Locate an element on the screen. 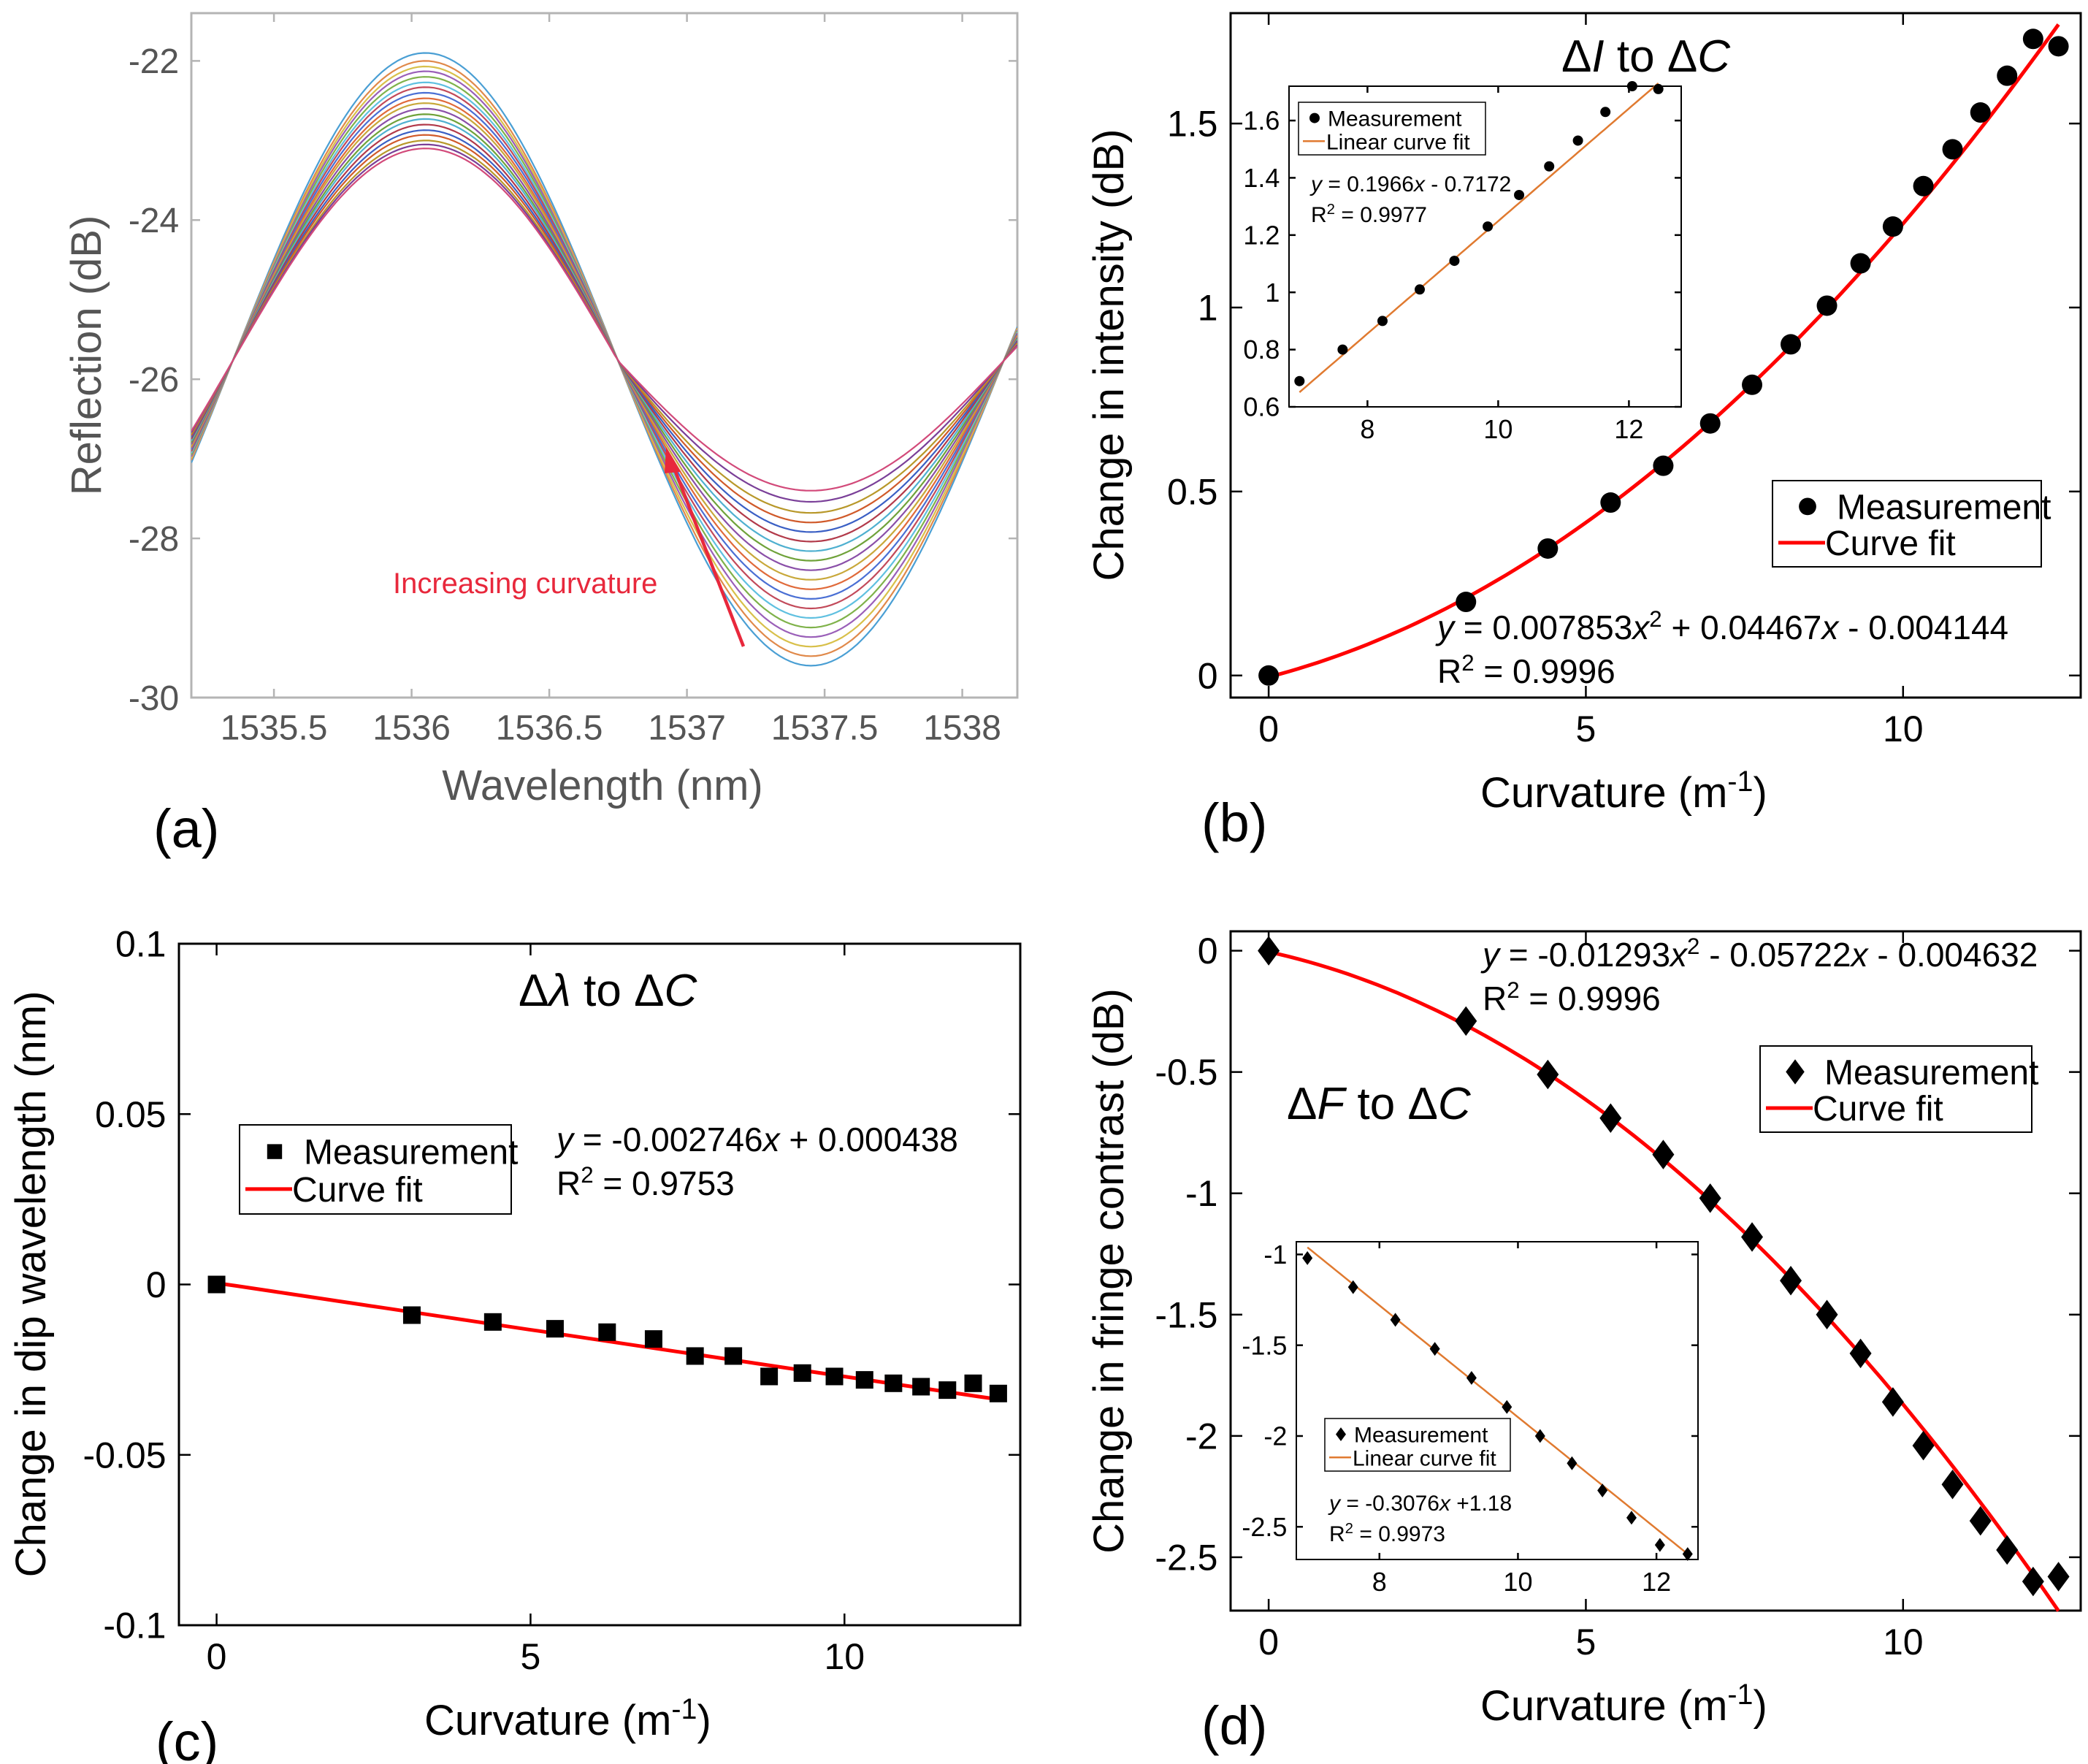 The height and width of the screenshot is (1764, 2088). y-tick-label: -2.5 is located at coordinates (1264, 1527).